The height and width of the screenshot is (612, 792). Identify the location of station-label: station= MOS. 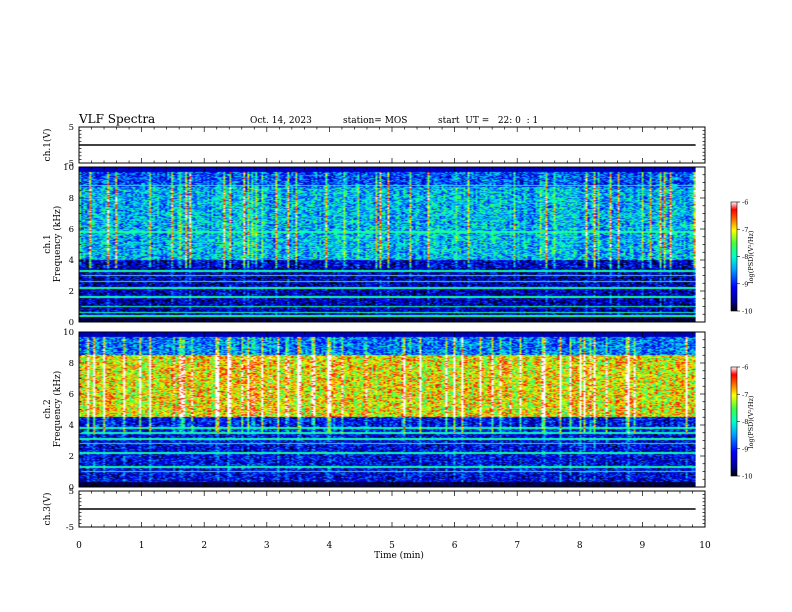
(375, 121).